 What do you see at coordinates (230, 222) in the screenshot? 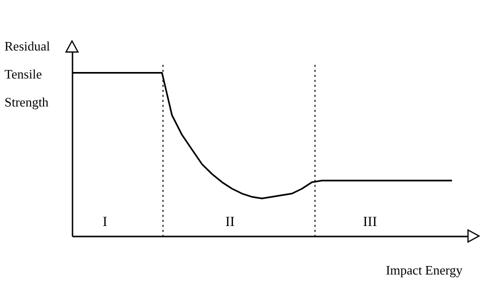
I see `annotation: II` at bounding box center [230, 222].